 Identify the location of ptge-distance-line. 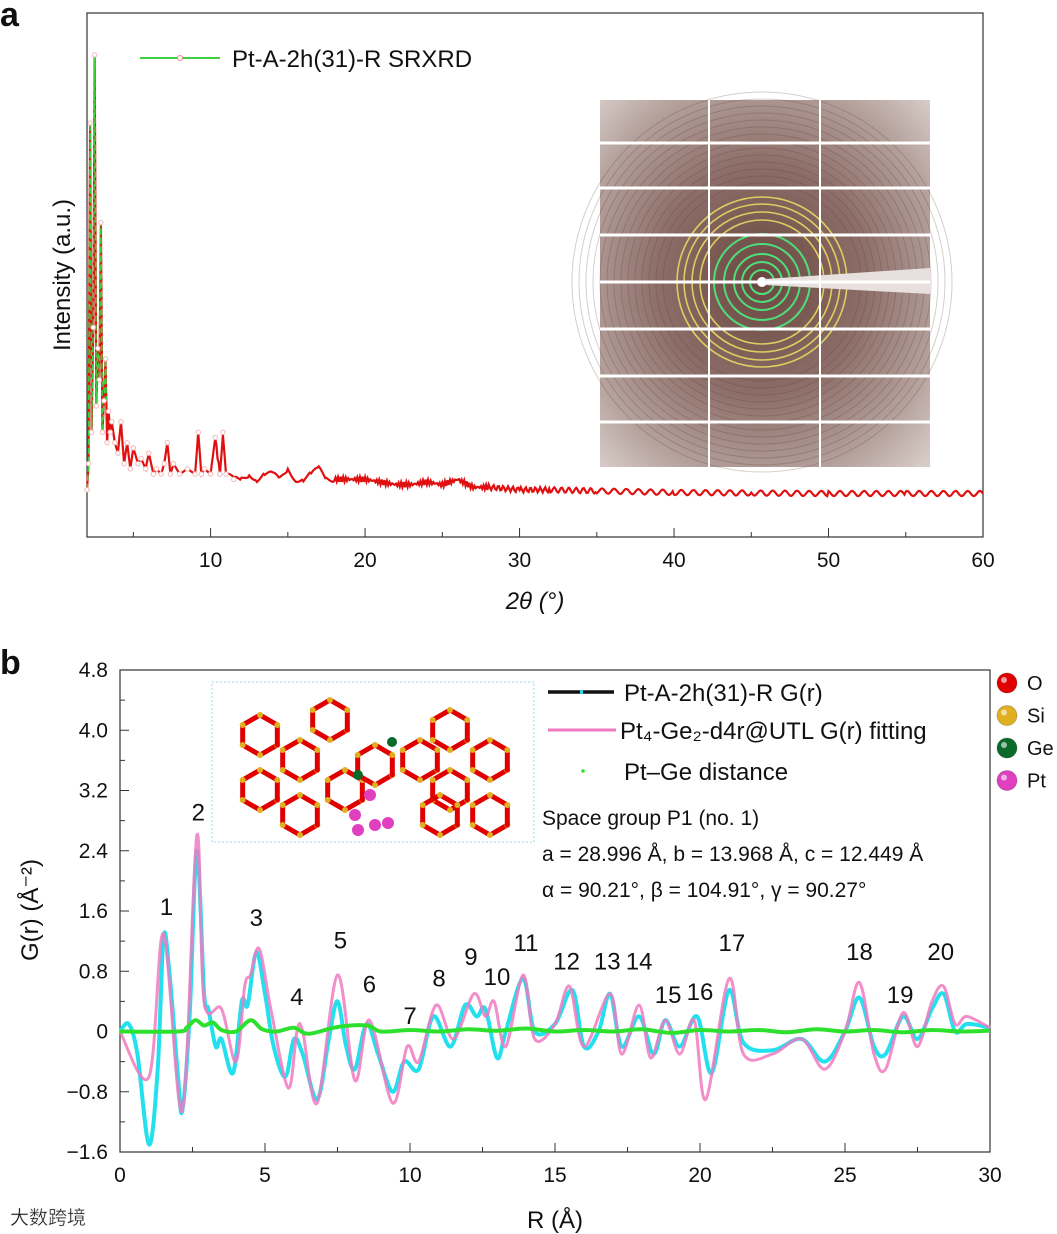
(555, 1027).